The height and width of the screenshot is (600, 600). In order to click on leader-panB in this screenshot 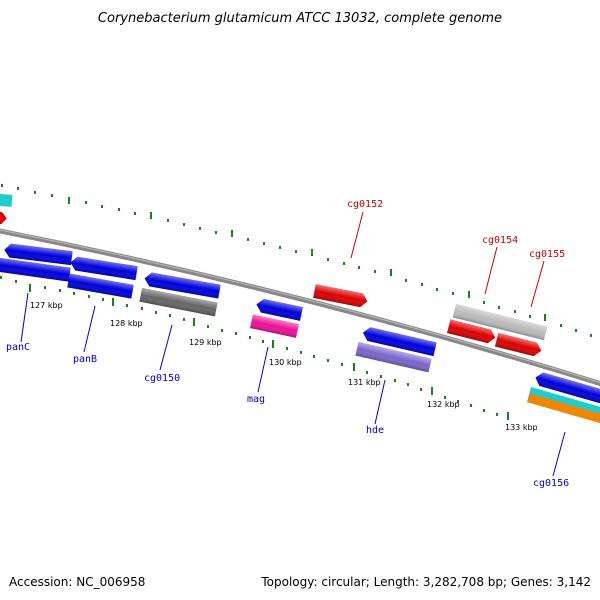, I will do `click(89, 329)`.